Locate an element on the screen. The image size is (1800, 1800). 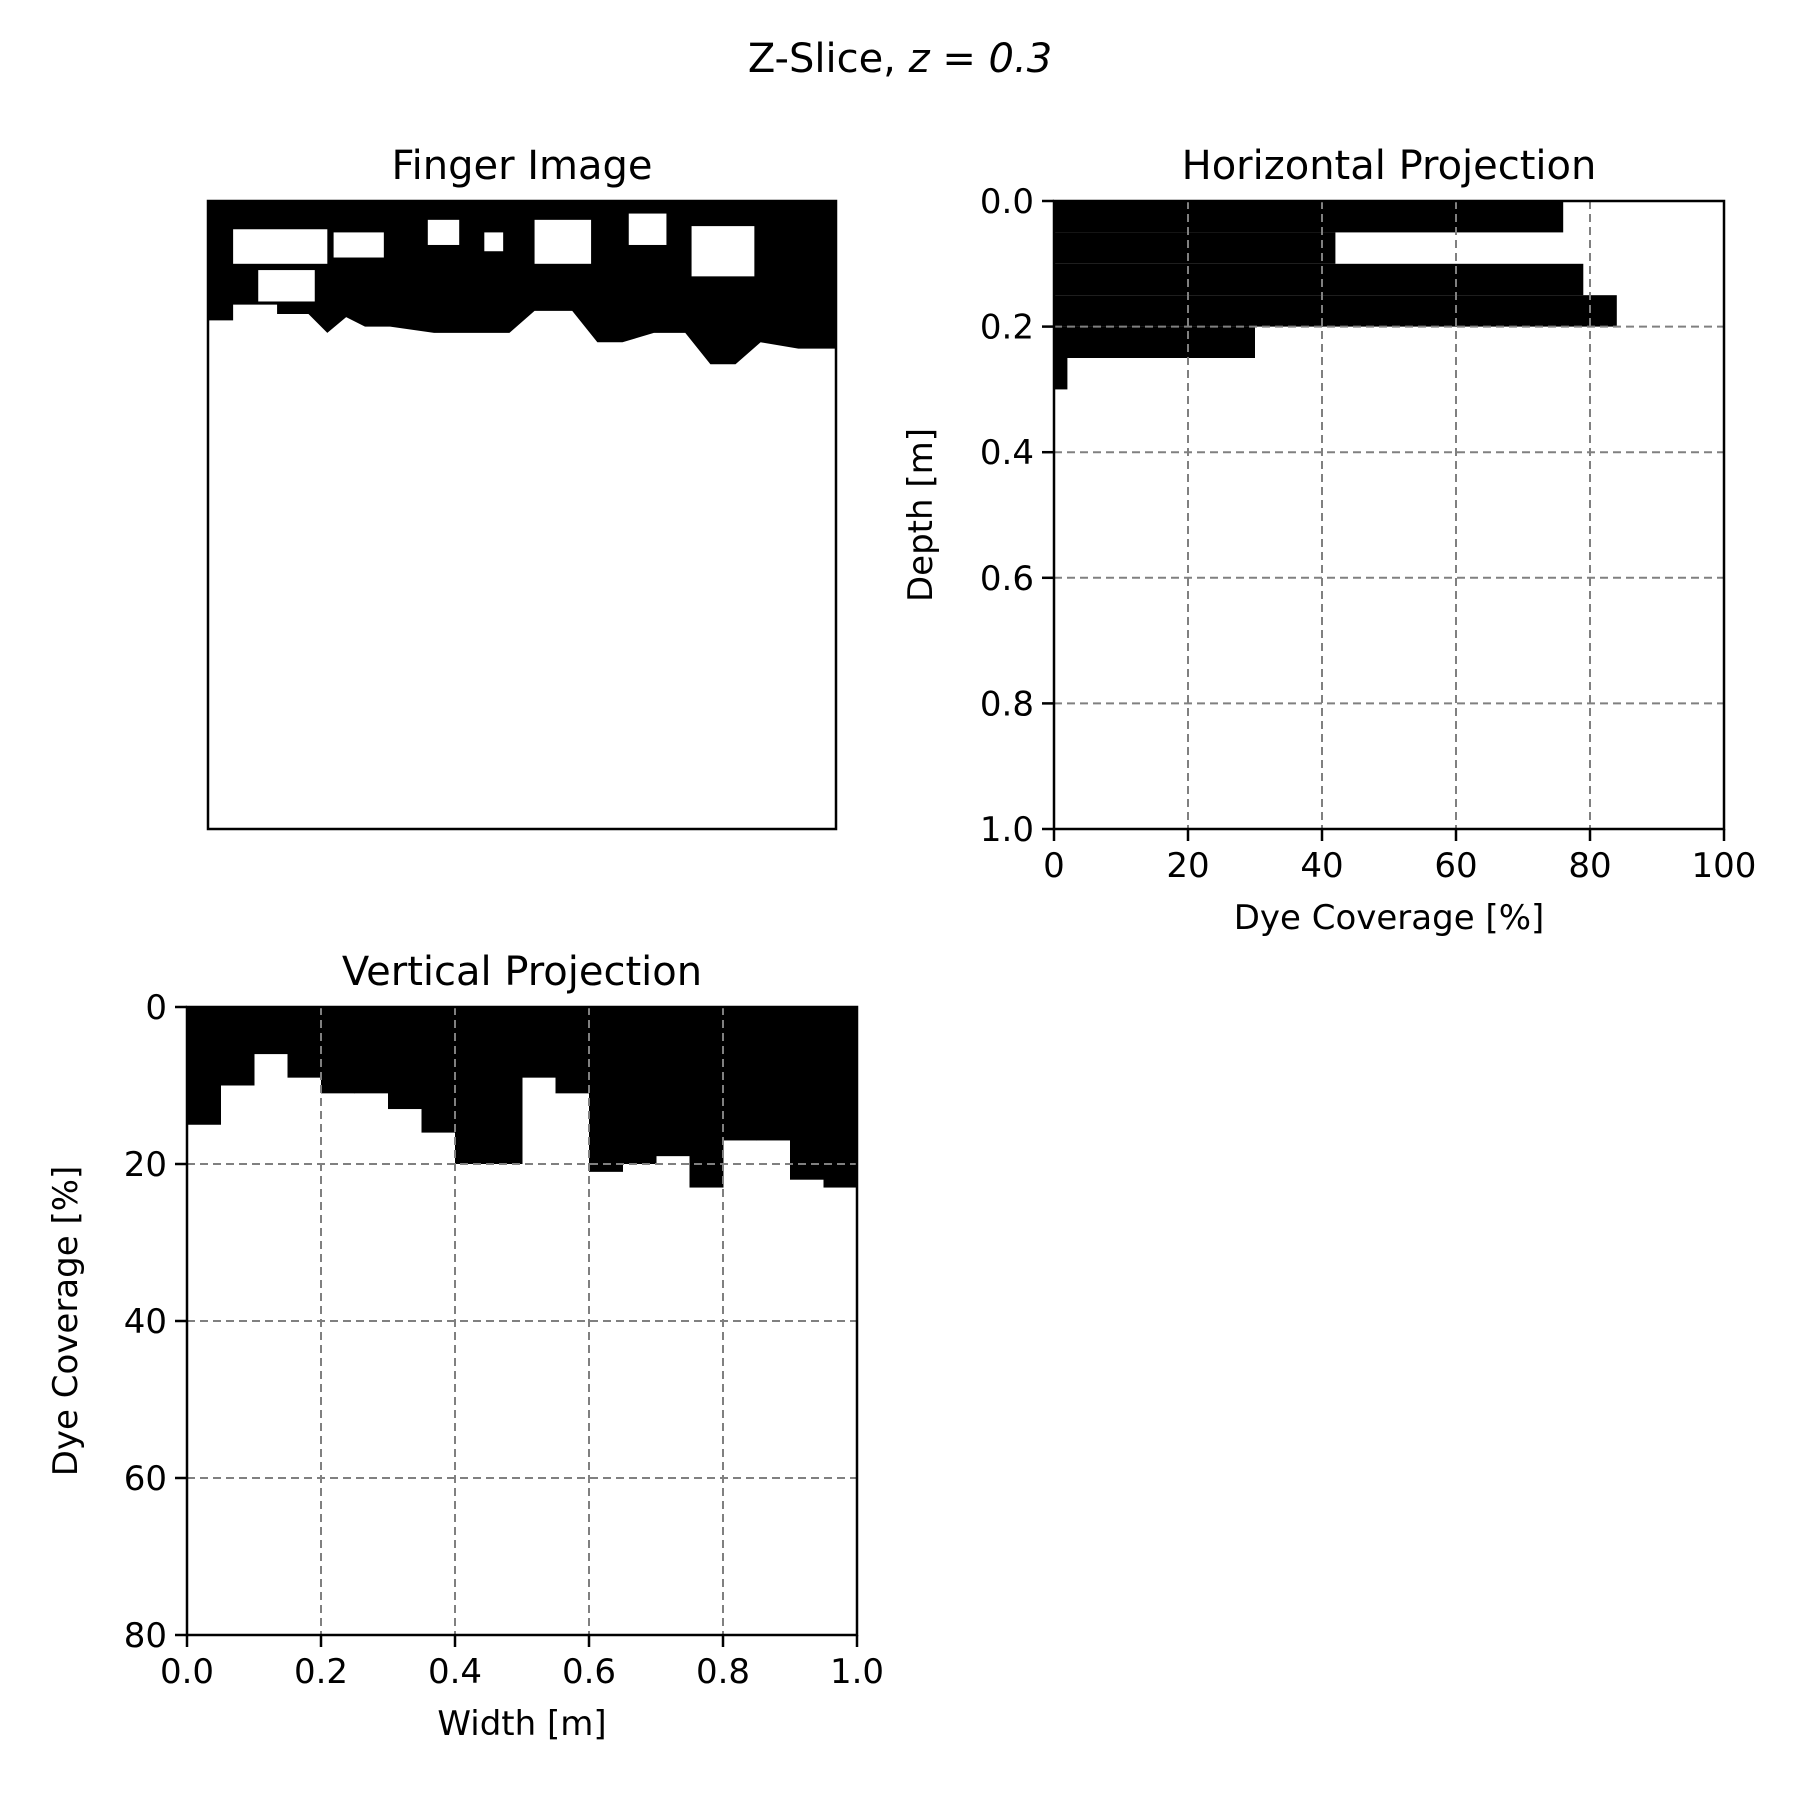
vproj-ytick-label: 80 is located at coordinates (145, 1636).